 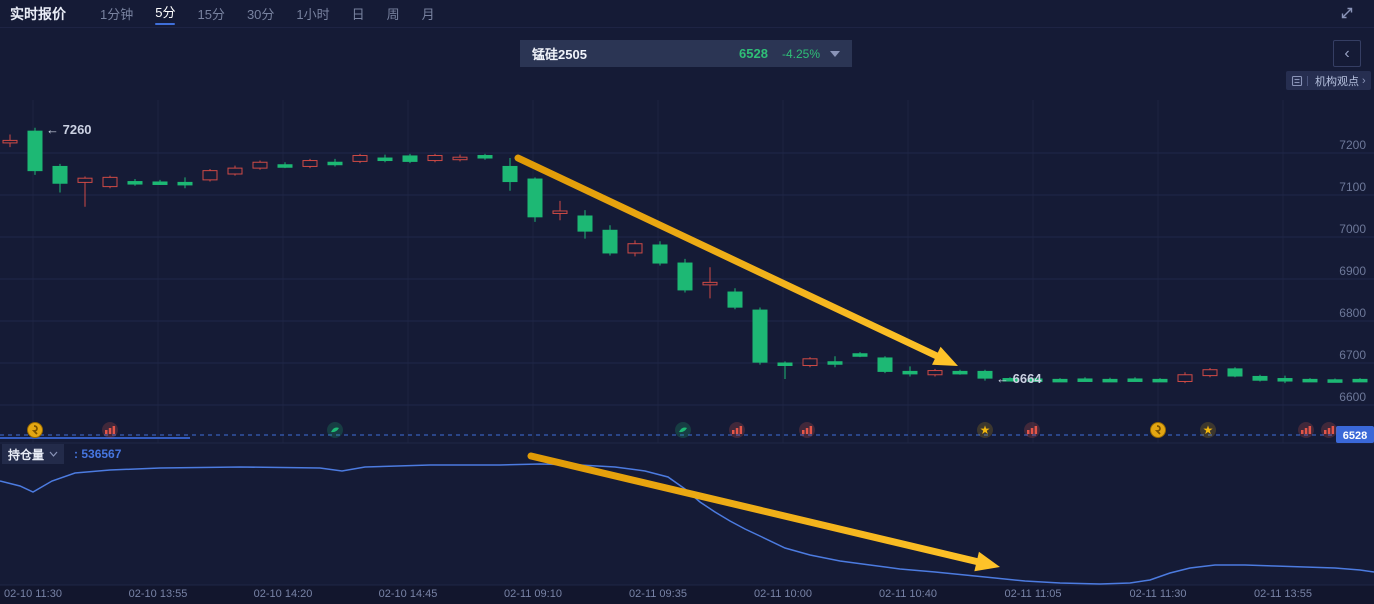 I want to click on x-axis-label: 02-10 14:20, so click(x=283, y=594).